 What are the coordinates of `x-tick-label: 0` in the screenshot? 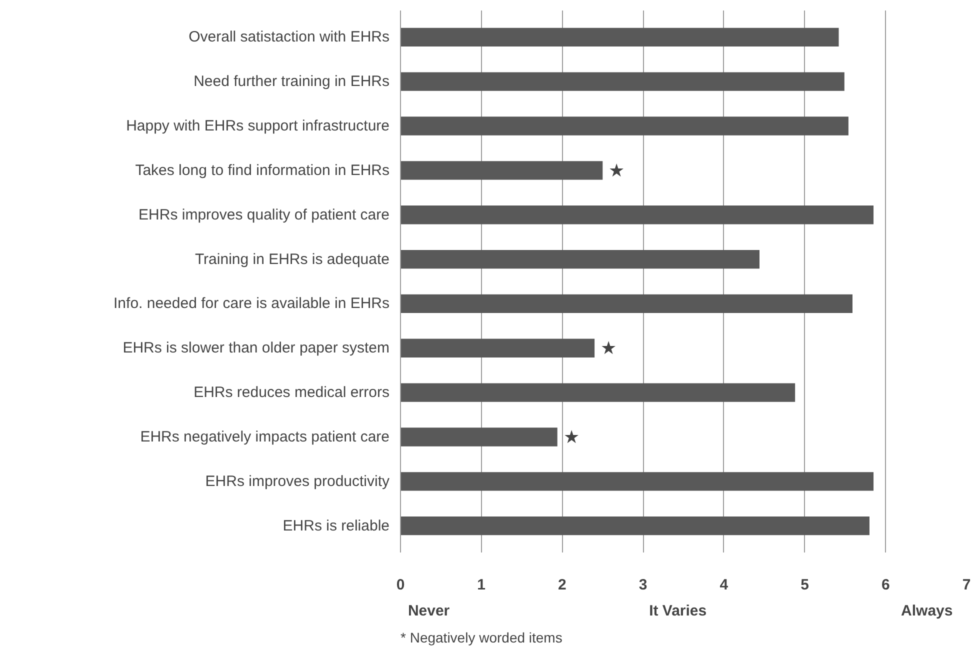 It's located at (400, 585).